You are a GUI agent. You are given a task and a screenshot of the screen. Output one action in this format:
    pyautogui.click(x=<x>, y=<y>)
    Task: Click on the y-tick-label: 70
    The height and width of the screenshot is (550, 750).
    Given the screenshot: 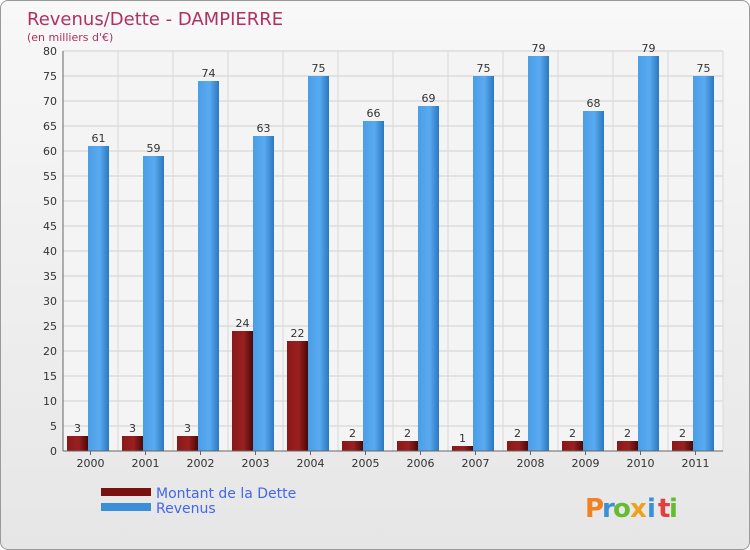 What is the action you would take?
    pyautogui.click(x=50, y=101)
    